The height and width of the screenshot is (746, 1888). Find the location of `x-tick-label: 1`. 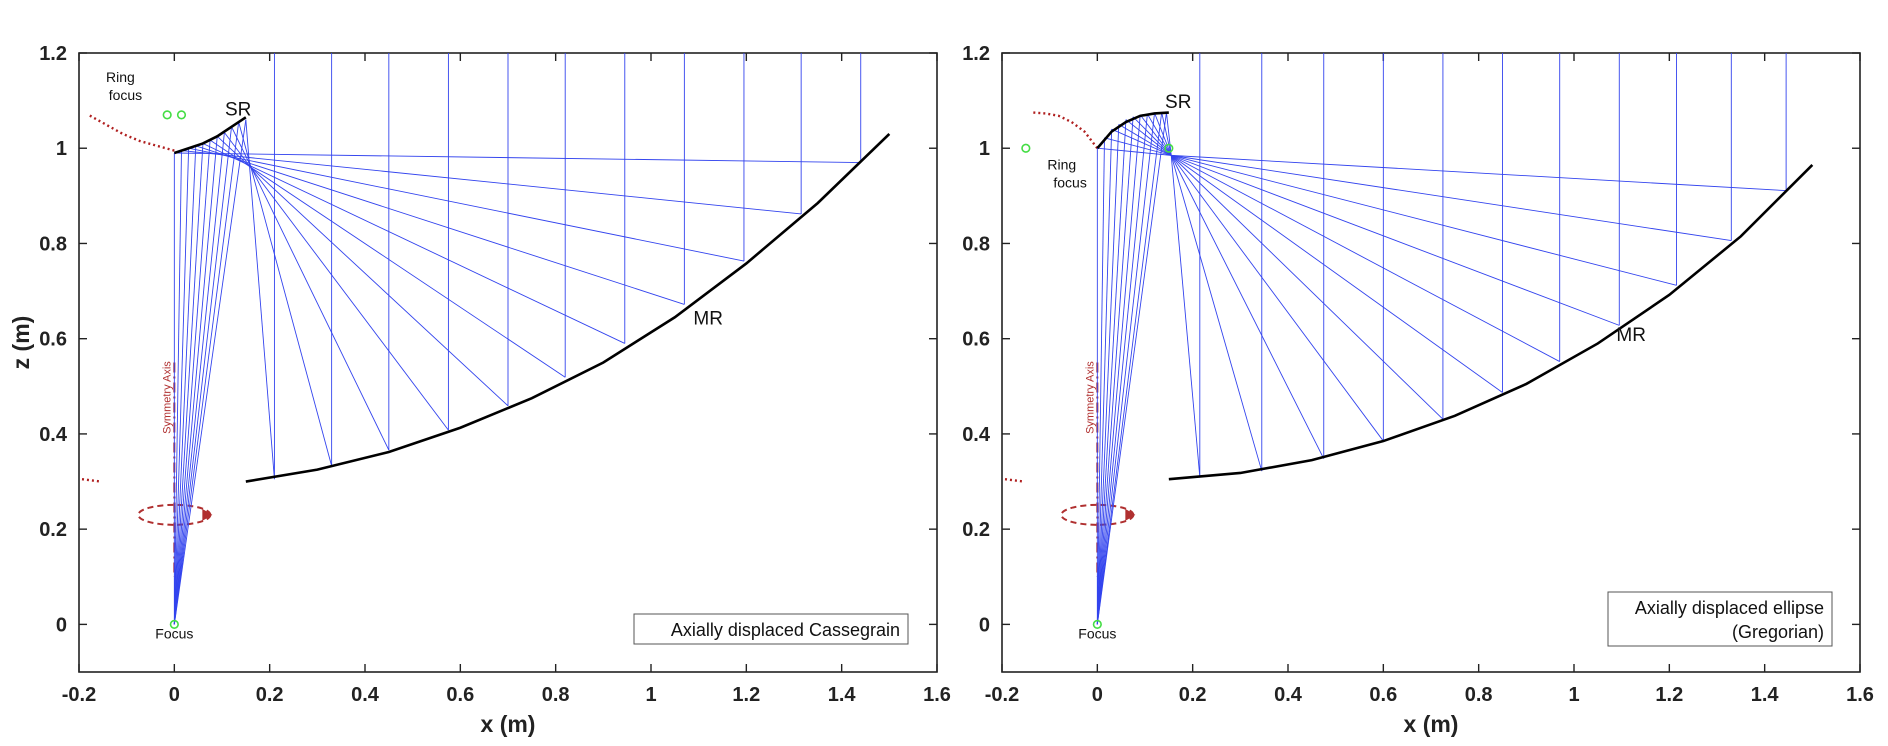

x-tick-label: 1 is located at coordinates (650, 695).